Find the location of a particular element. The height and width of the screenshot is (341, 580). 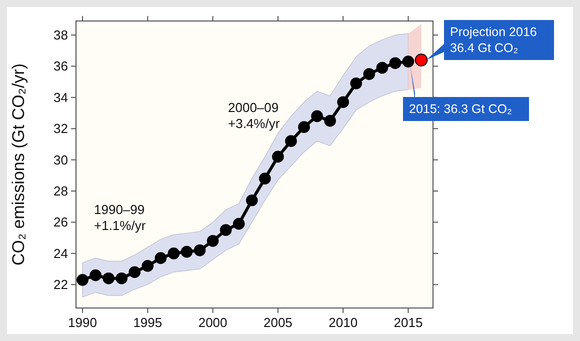

x-tick-label: 2015 is located at coordinates (408, 322).